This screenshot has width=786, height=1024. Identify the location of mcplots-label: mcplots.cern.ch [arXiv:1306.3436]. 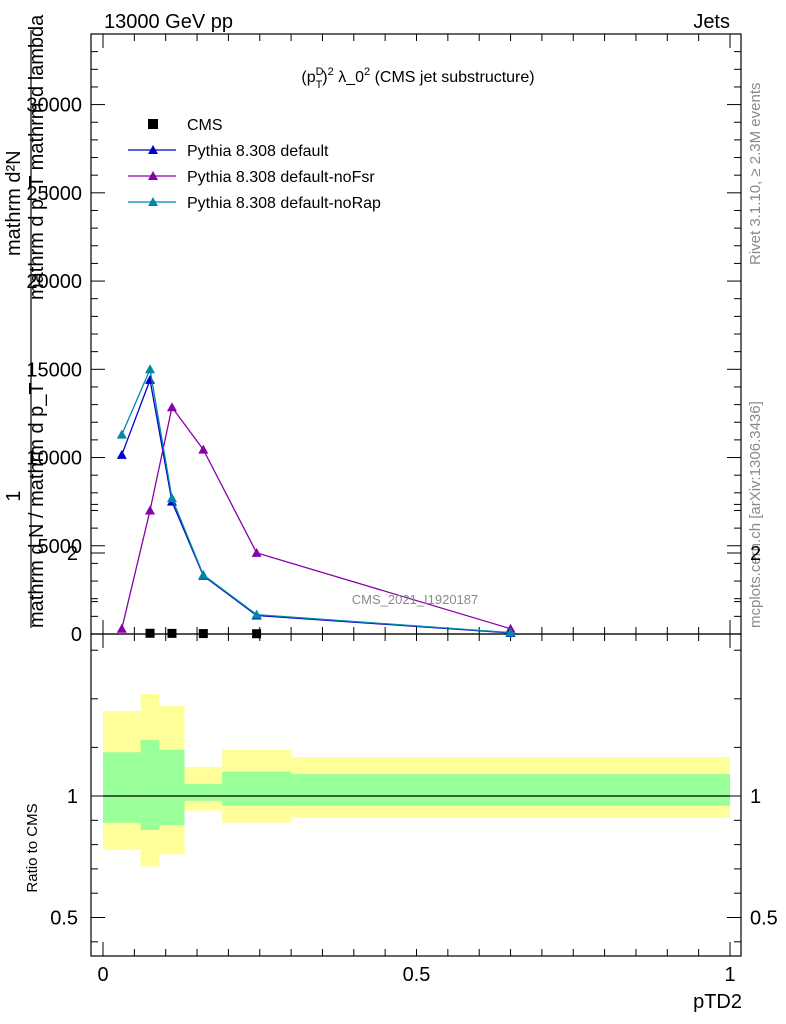
(755, 514).